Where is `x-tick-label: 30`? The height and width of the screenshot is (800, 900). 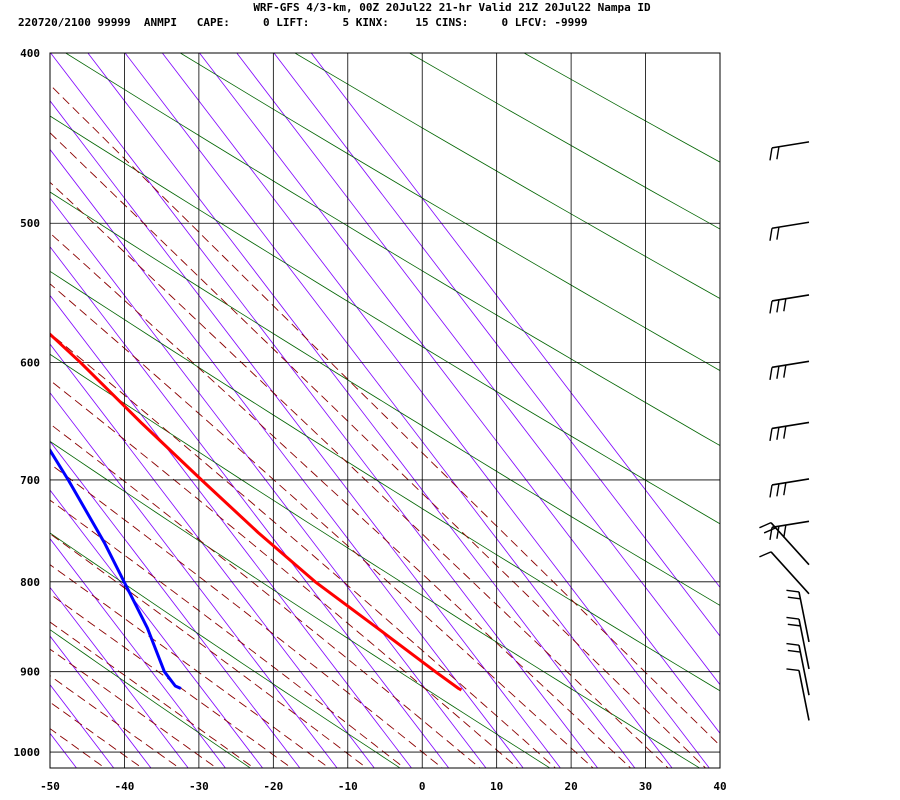
x-tick-label: 30 is located at coordinates (645, 786).